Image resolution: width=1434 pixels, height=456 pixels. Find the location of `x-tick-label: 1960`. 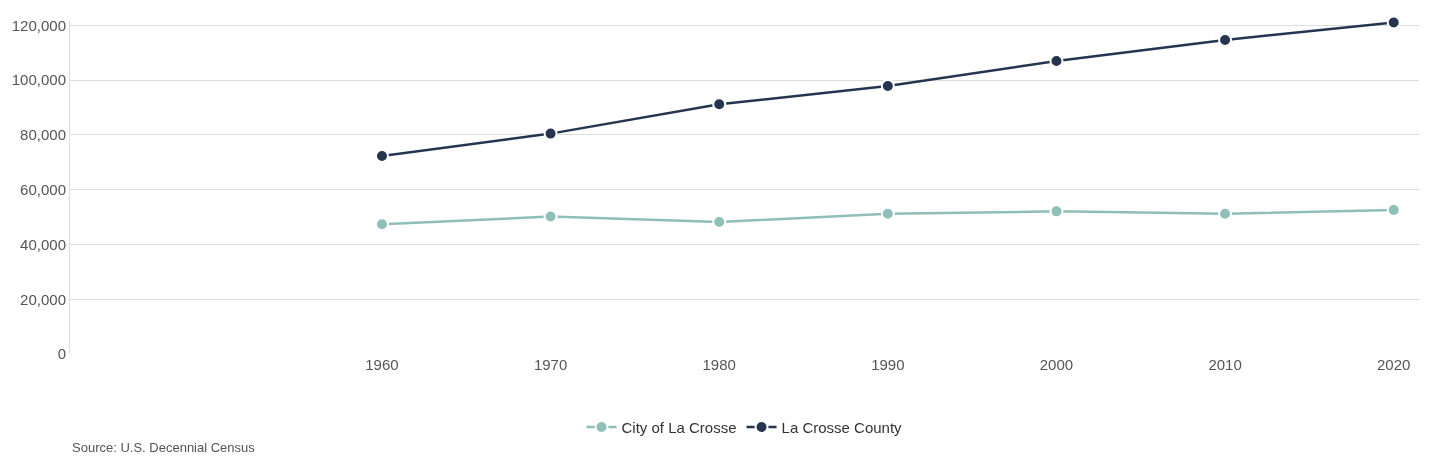

x-tick-label: 1960 is located at coordinates (382, 364).